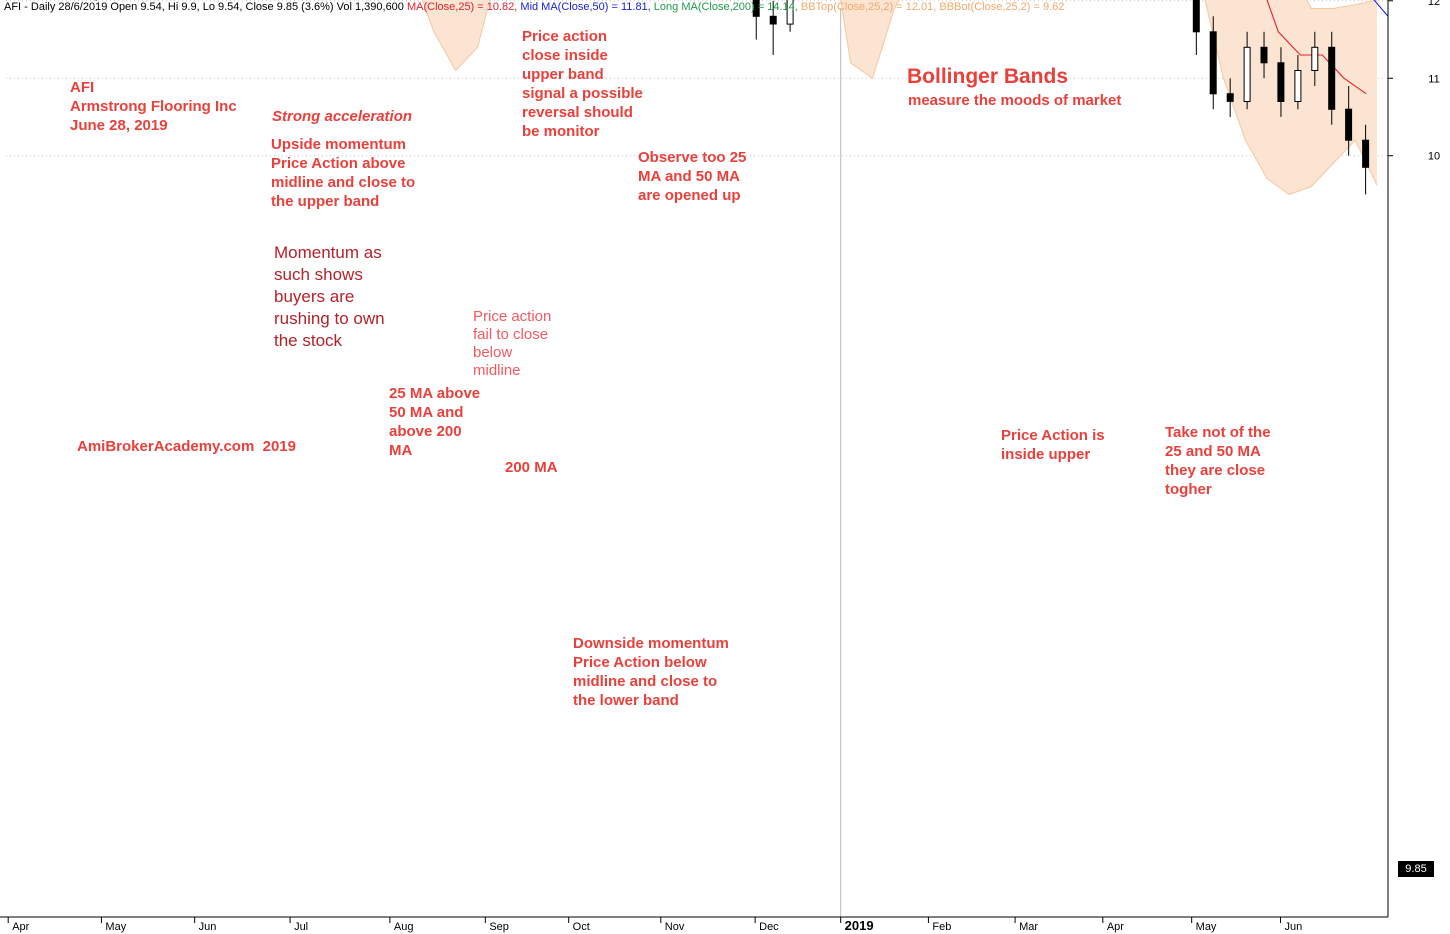  What do you see at coordinates (941, 927) in the screenshot?
I see `x-tick-label-feb: Feb` at bounding box center [941, 927].